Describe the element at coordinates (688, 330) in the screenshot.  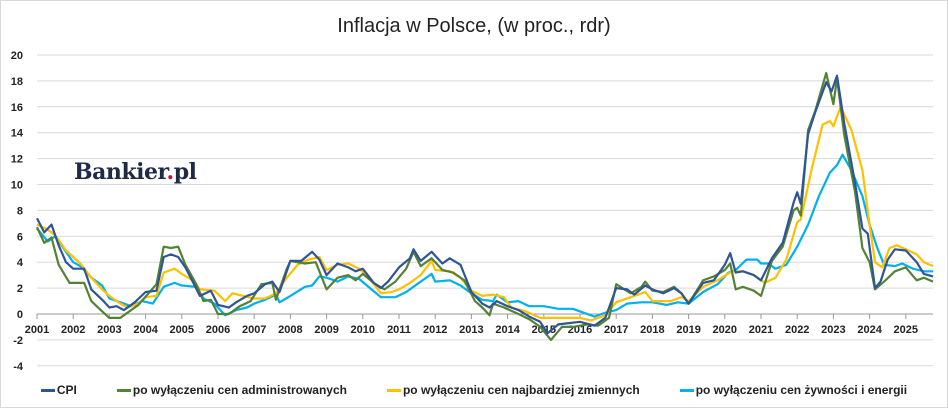
I see `x-tick-label: 2019` at that location.